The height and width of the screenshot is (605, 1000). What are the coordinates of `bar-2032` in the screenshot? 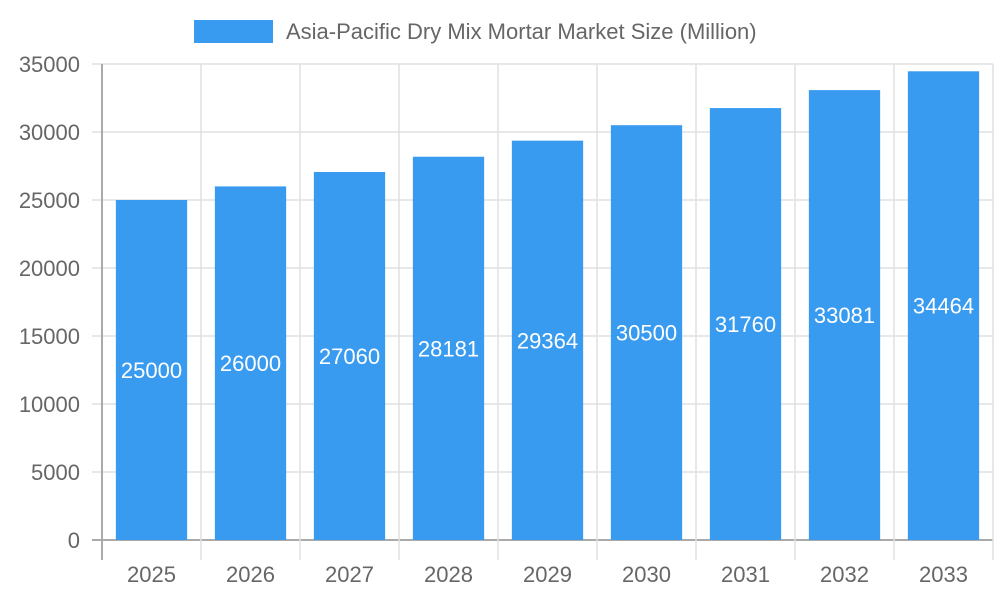 It's located at (844, 315).